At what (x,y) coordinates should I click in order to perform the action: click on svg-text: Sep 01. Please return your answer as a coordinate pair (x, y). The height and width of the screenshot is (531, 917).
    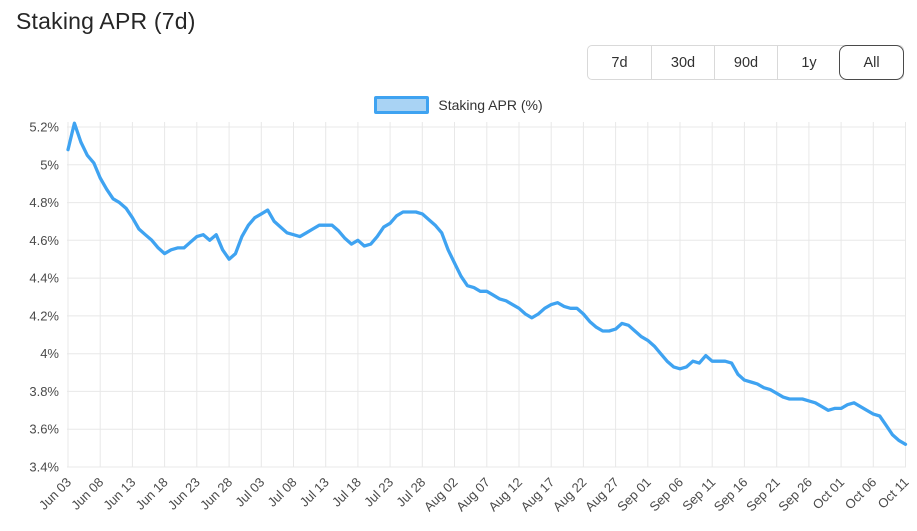
    Looking at the image, I should click on (634, 495).